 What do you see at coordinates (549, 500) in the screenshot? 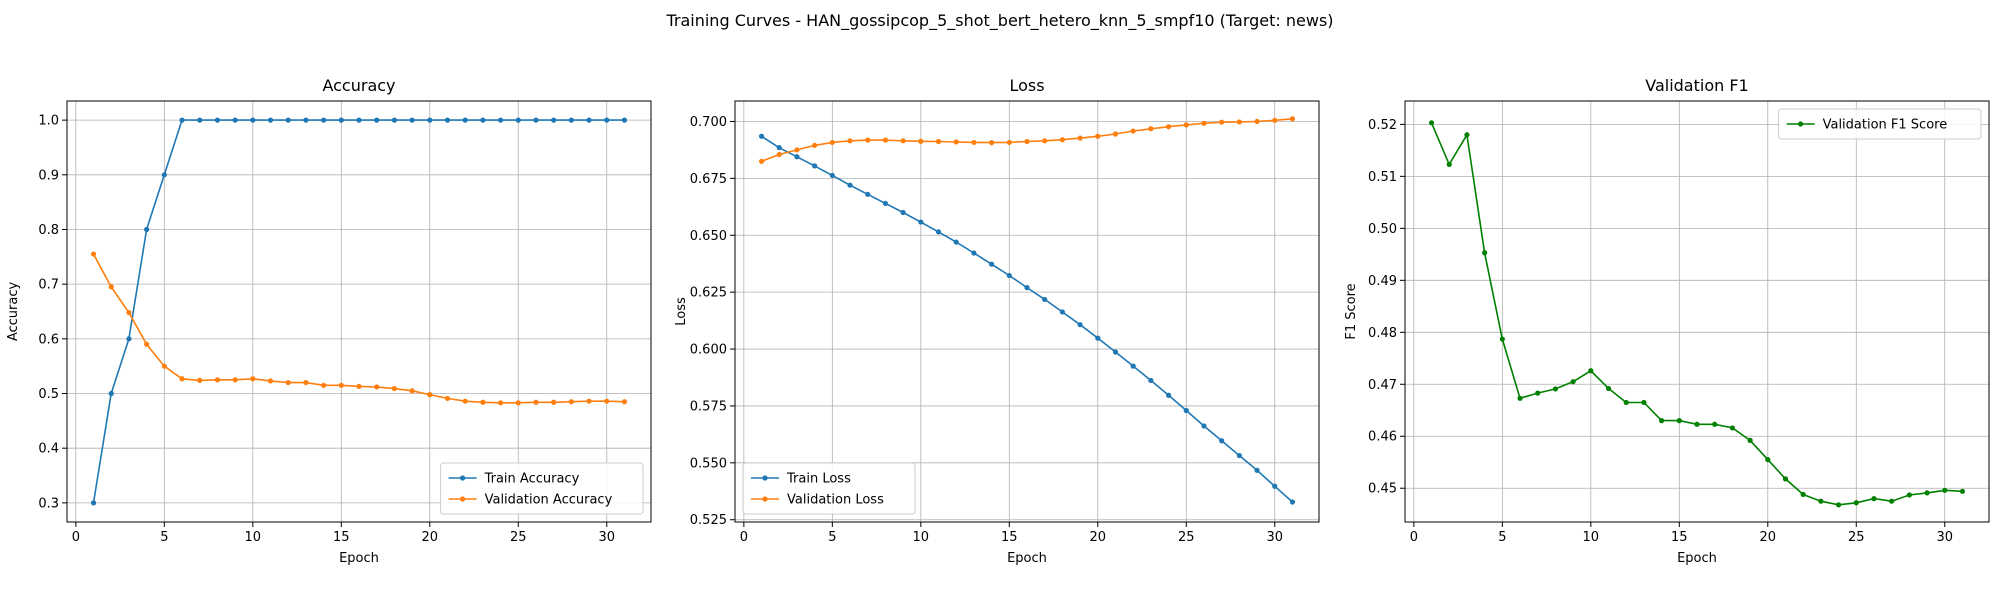
I see `legend-label: Validation Accuracy` at bounding box center [549, 500].